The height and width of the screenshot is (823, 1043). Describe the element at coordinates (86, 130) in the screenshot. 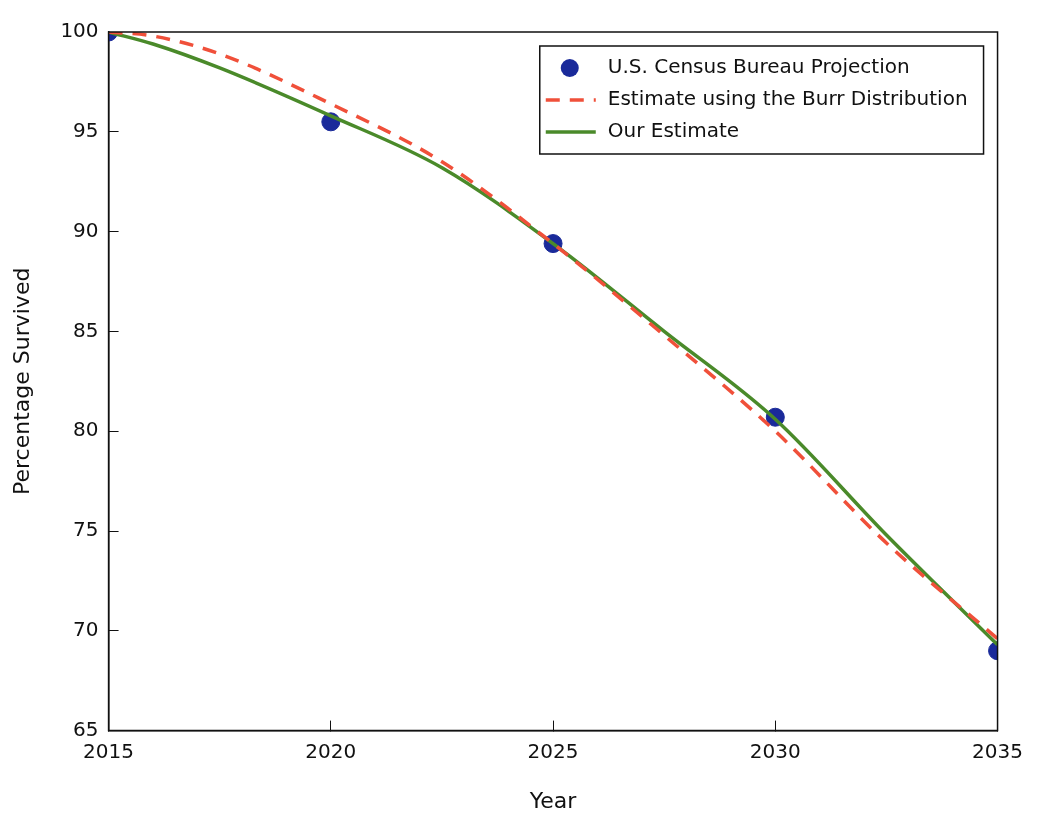

I see `y-tick-label: 95` at that location.